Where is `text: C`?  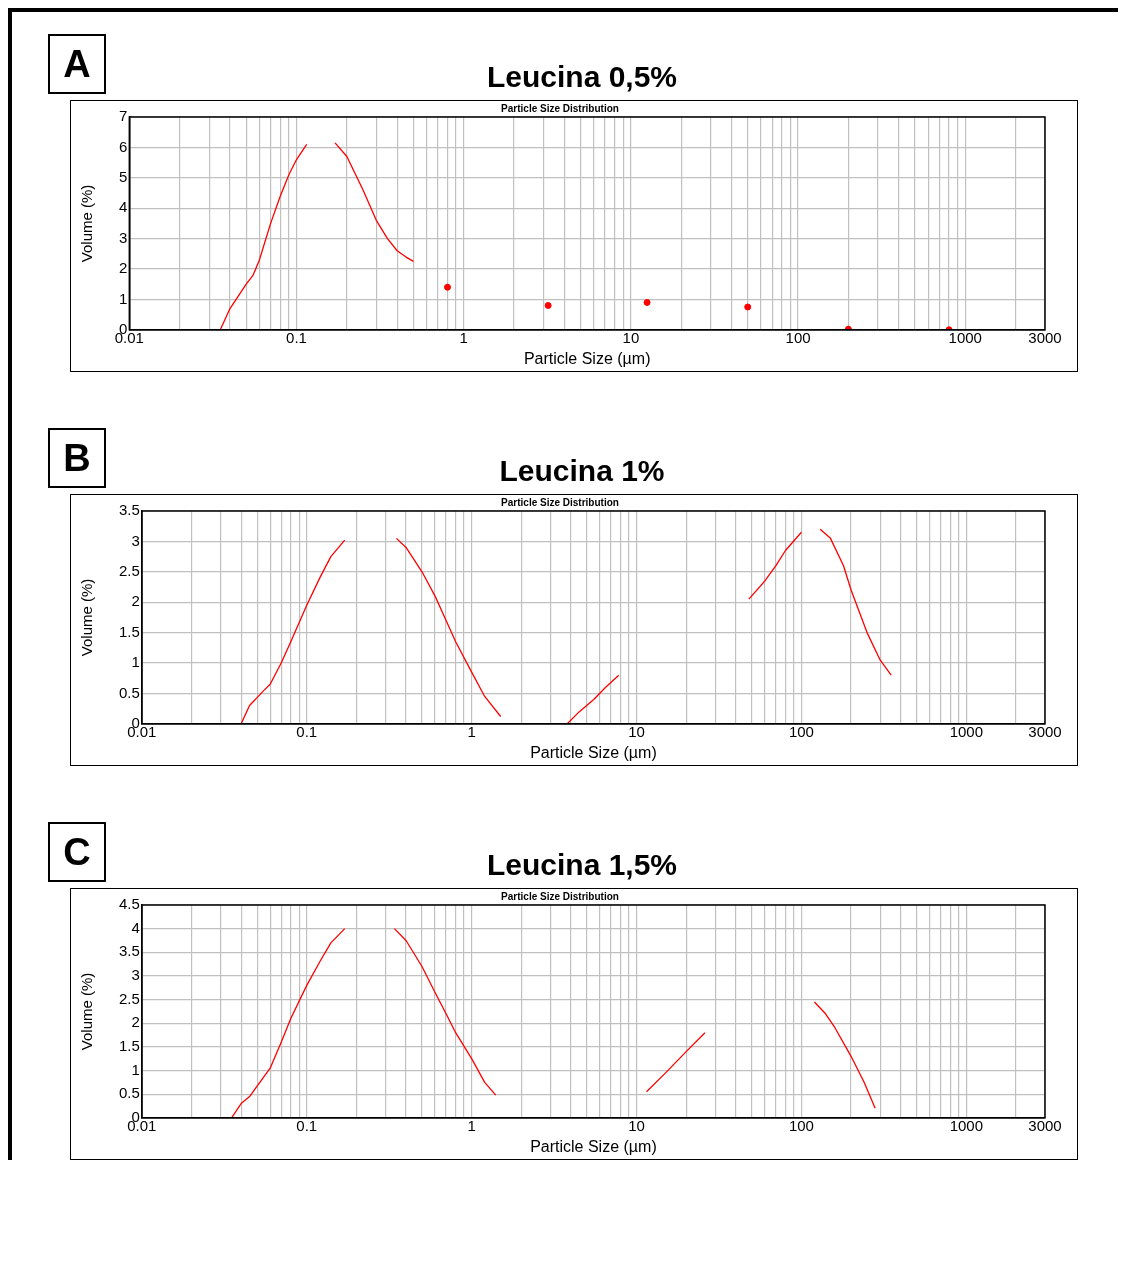
text: C is located at coordinates (77, 852).